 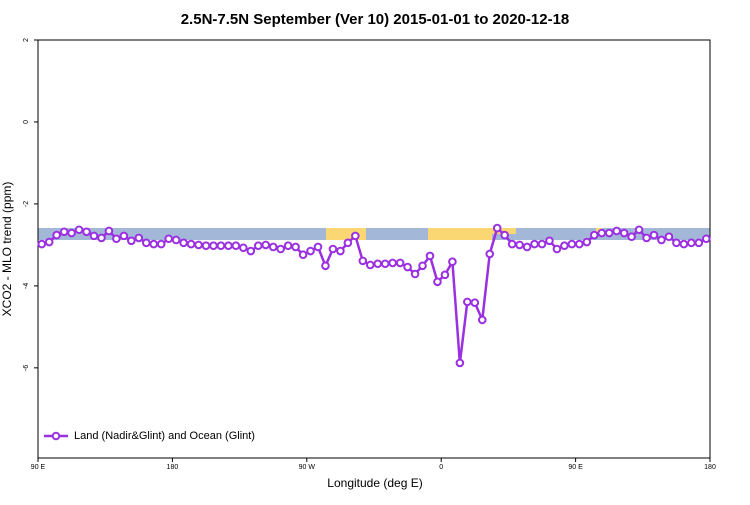 I want to click on ocean-band, so click(x=374, y=234).